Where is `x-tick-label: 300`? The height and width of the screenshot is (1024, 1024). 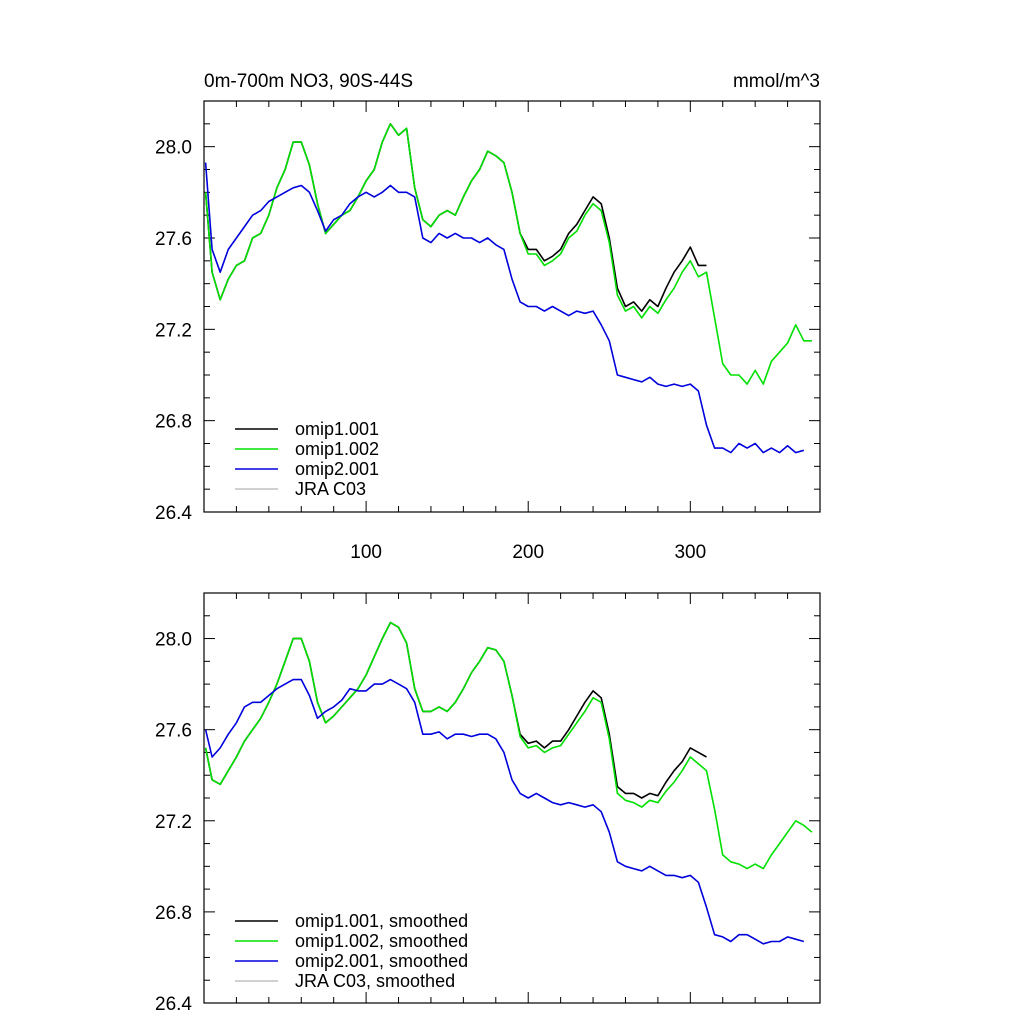 x-tick-label: 300 is located at coordinates (690, 552).